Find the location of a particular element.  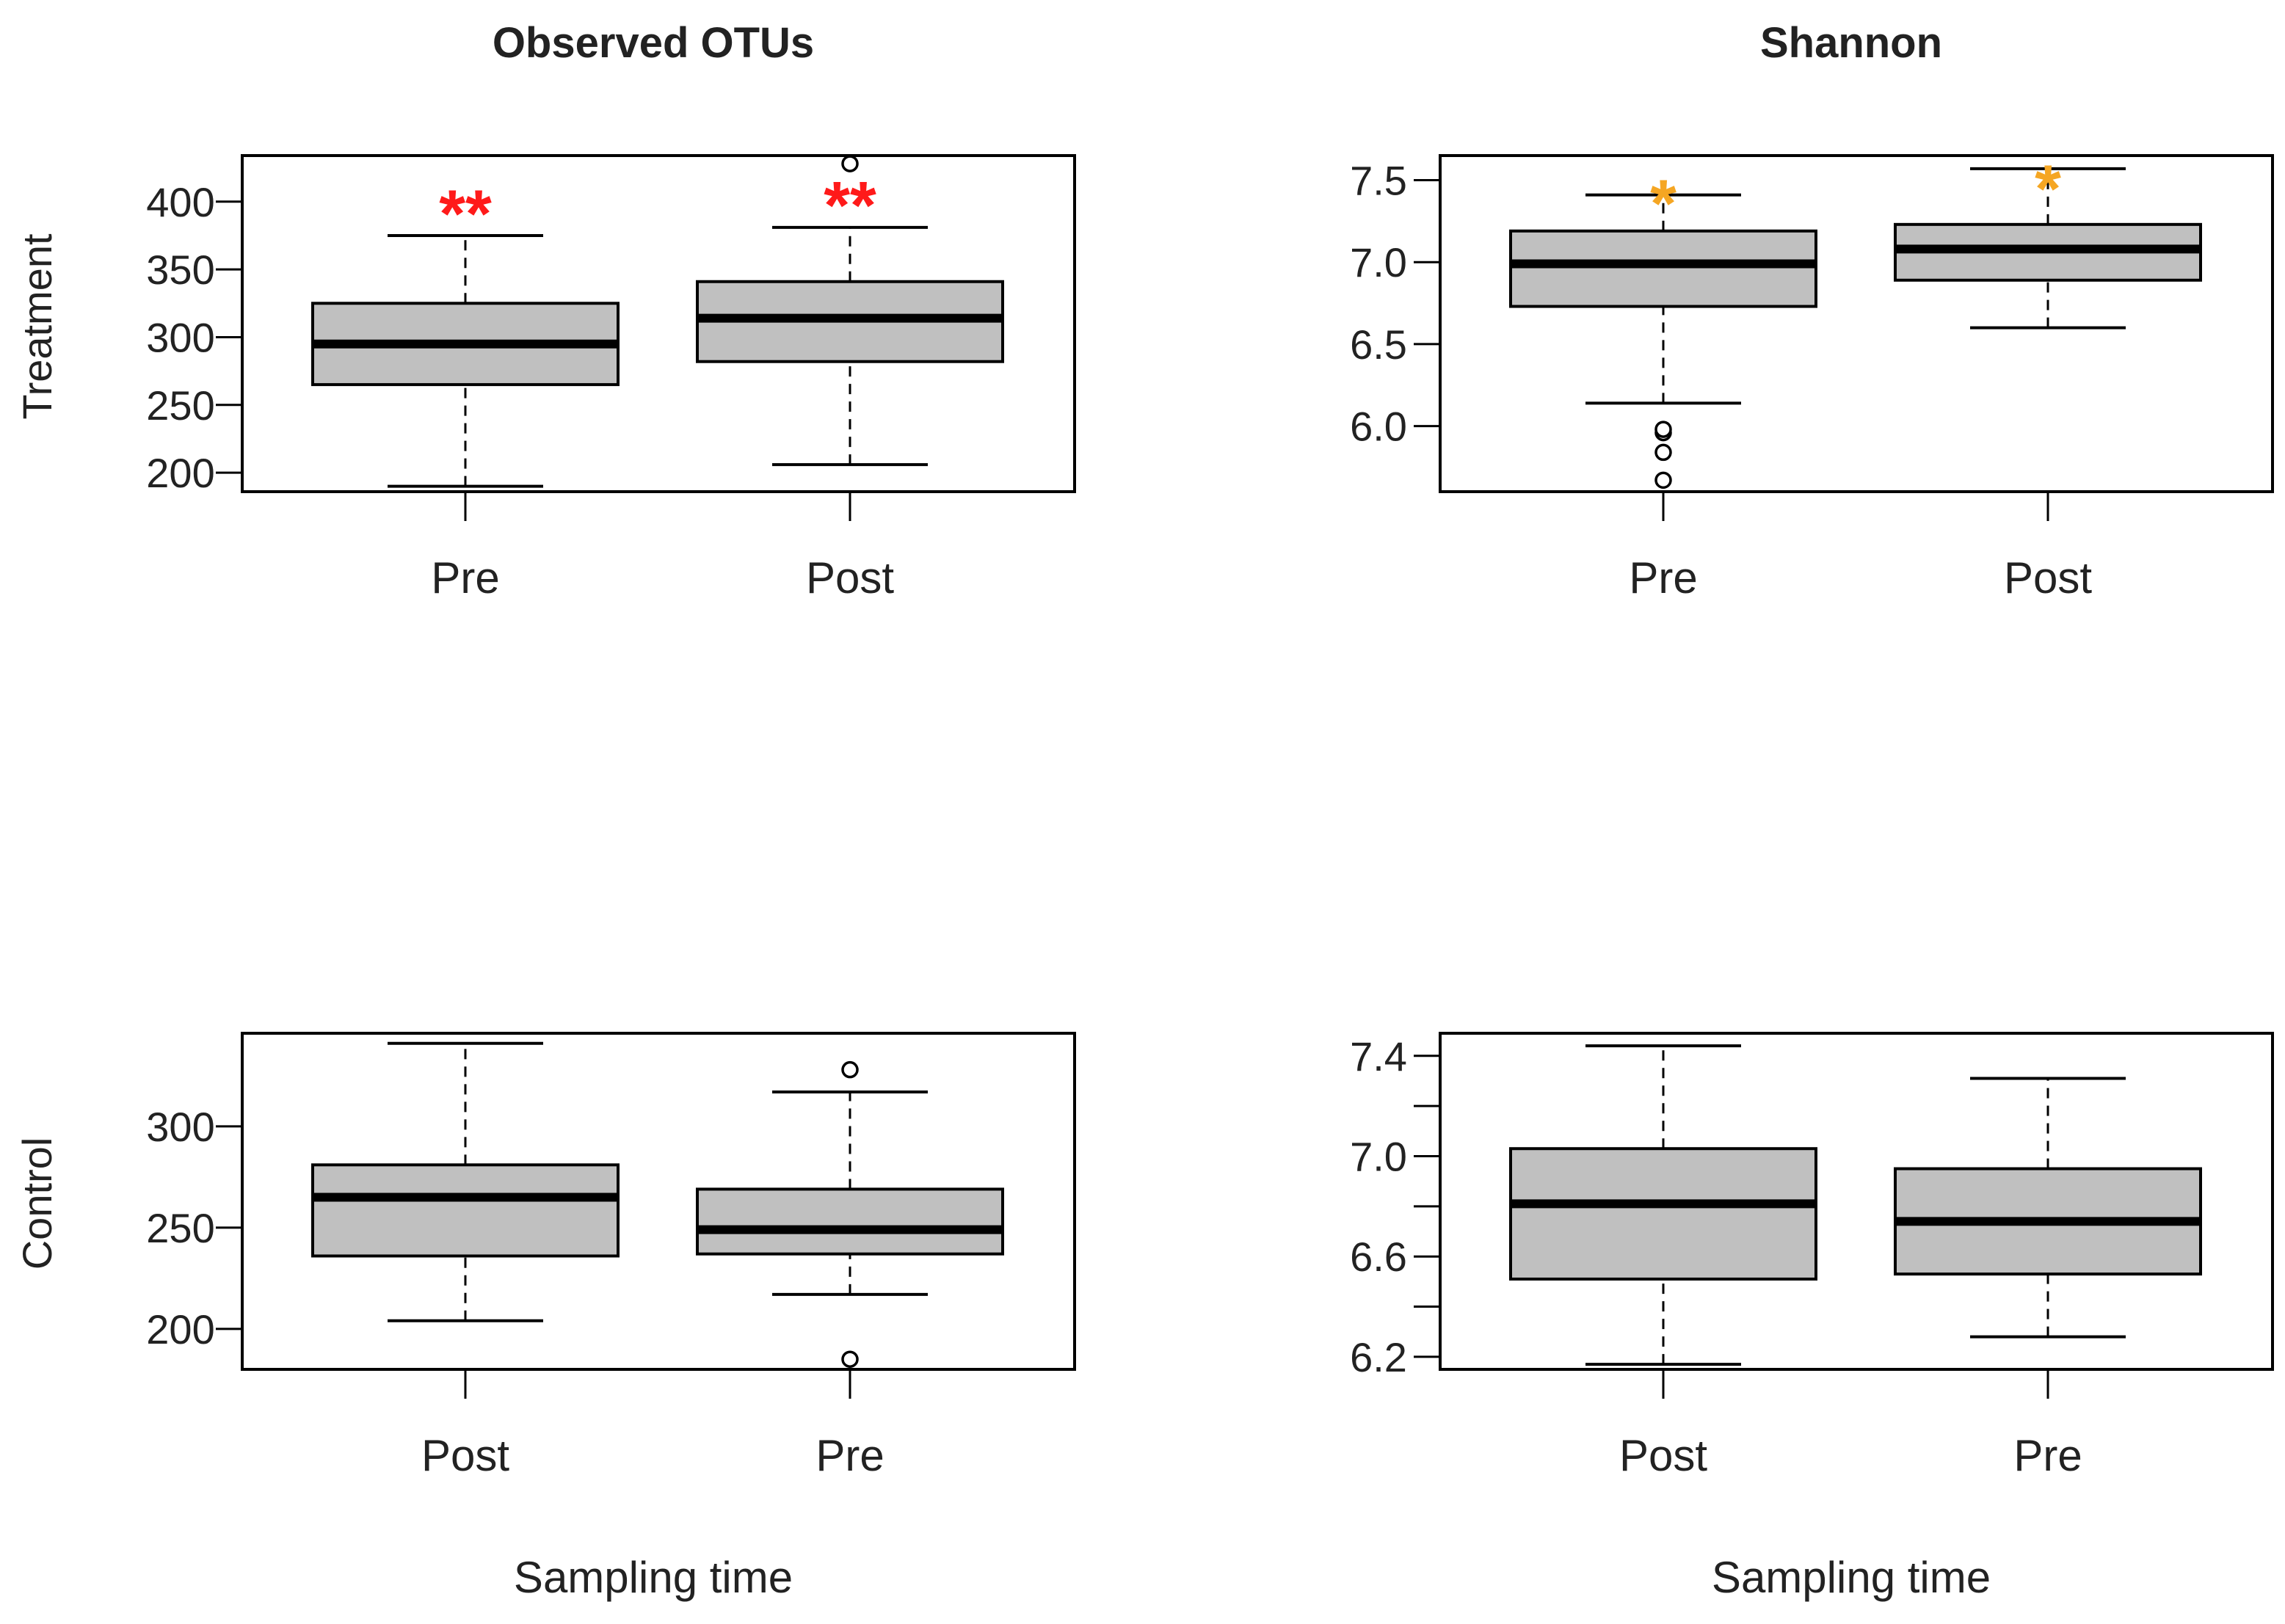

y-tick-label: 7.5 is located at coordinates (1379, 181).